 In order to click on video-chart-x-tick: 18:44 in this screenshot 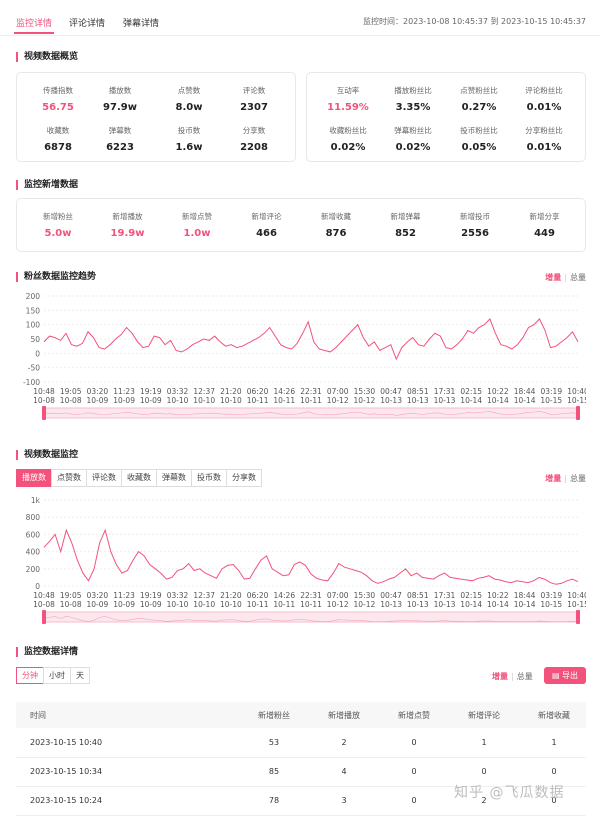, I will do `click(525, 595)`.